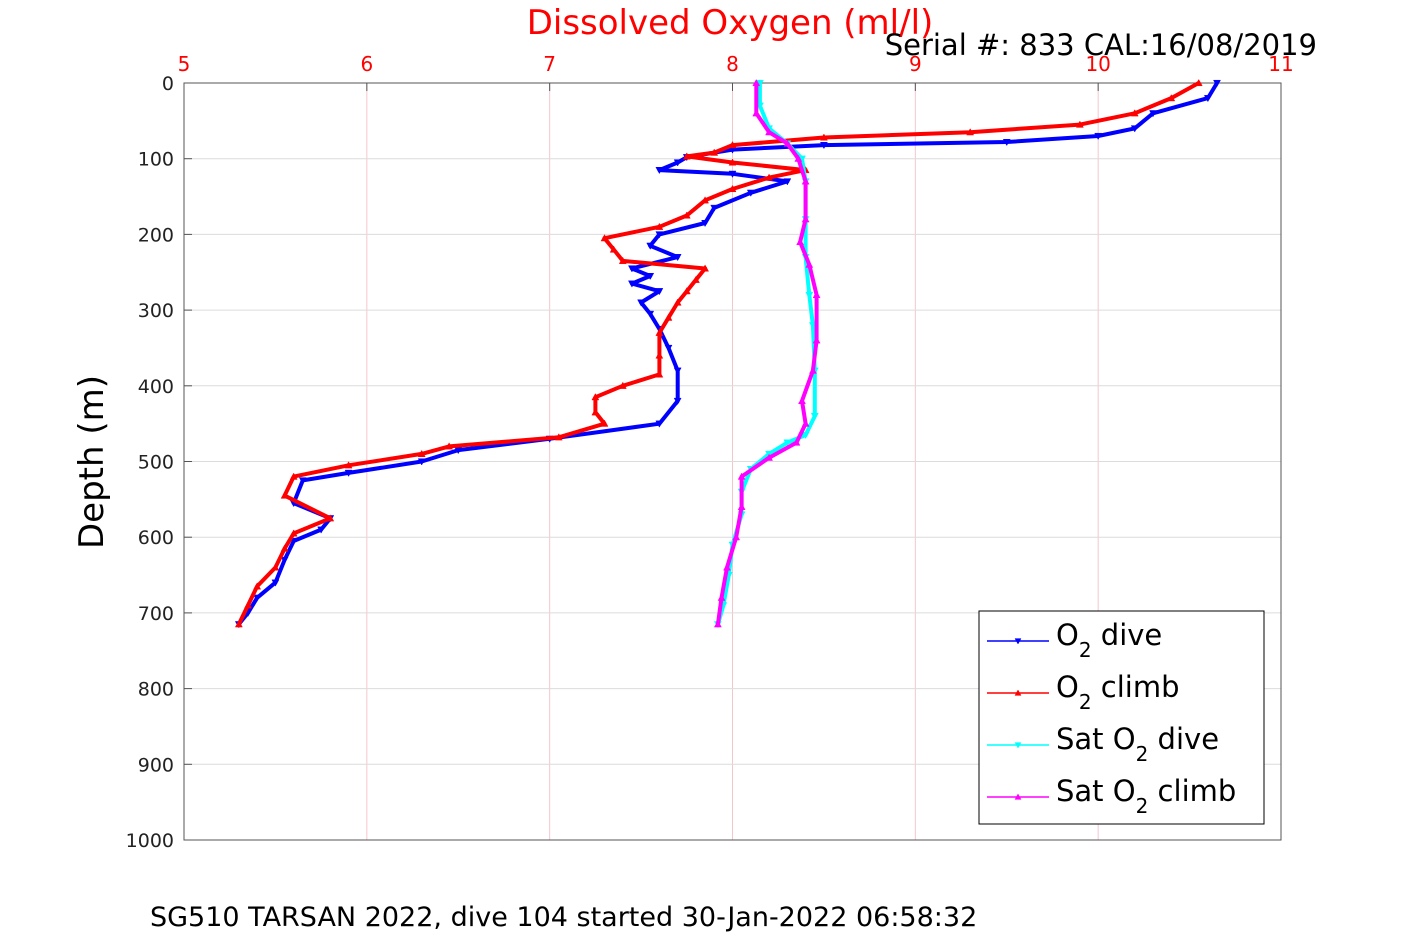 The width and height of the screenshot is (1417, 945). I want to click on y-tick-label: 700, so click(156, 614).